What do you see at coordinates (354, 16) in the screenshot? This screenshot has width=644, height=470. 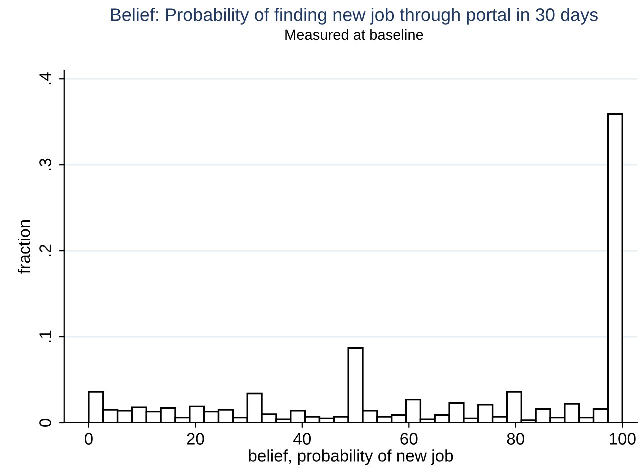 I see `chart-title: Belief: Probability of finding new job through portal in 30 days` at bounding box center [354, 16].